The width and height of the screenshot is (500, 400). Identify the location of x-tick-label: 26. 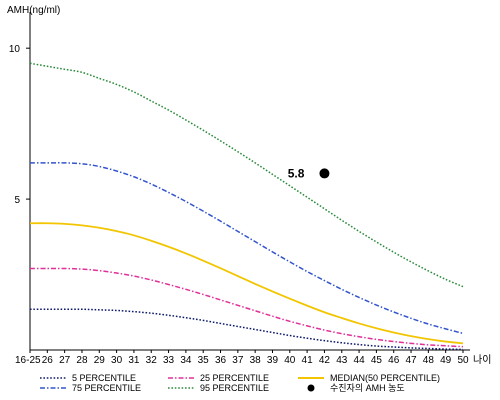
(48, 360).